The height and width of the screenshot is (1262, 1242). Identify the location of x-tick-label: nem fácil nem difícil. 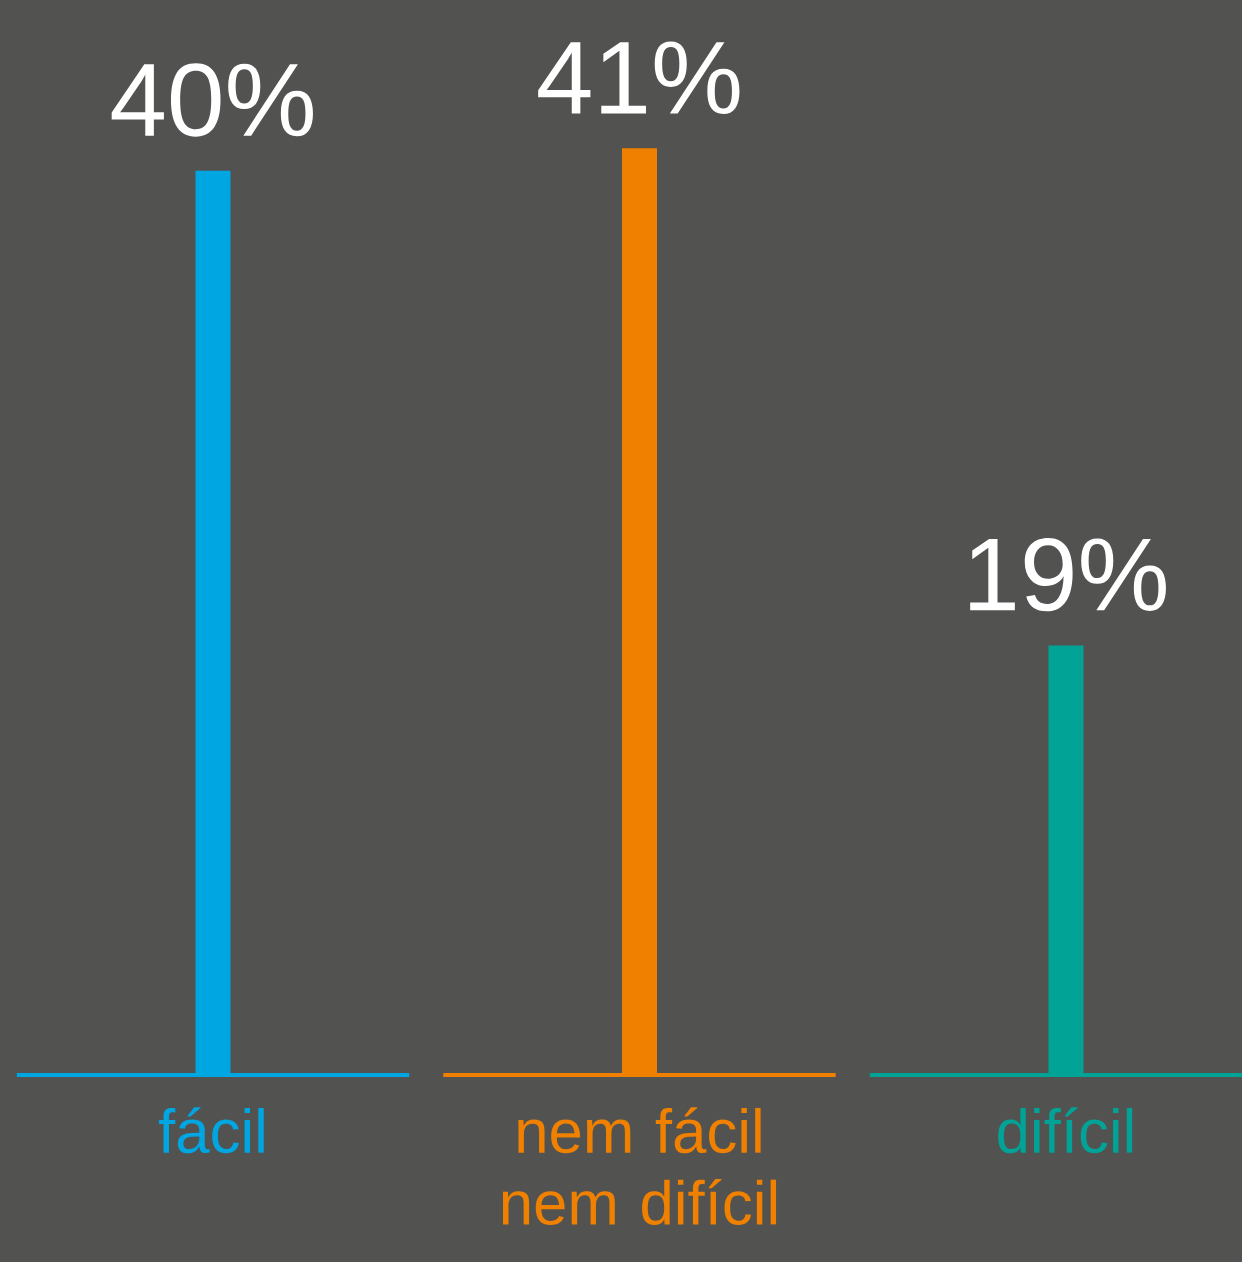
(639, 1166).